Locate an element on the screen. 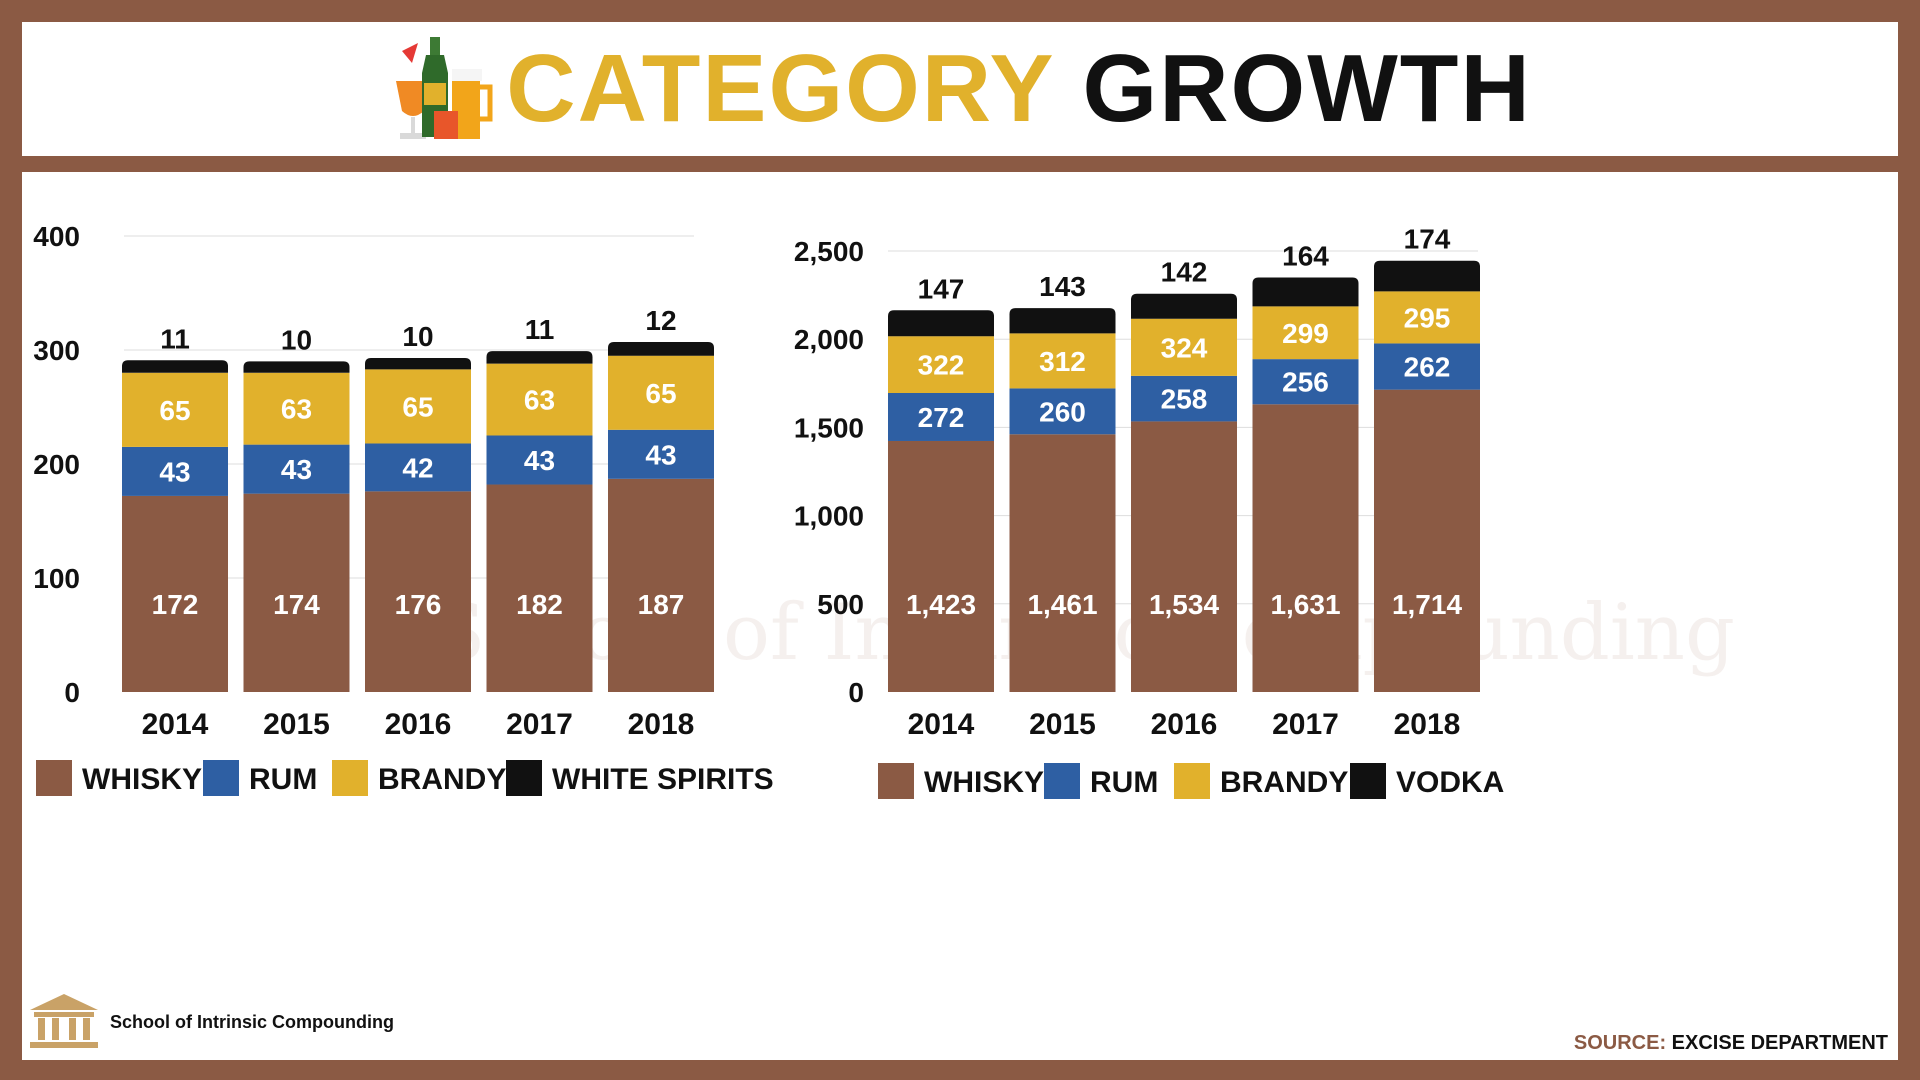 The height and width of the screenshot is (1080, 1920). y-tick-label: 2,500 is located at coordinates (829, 251).